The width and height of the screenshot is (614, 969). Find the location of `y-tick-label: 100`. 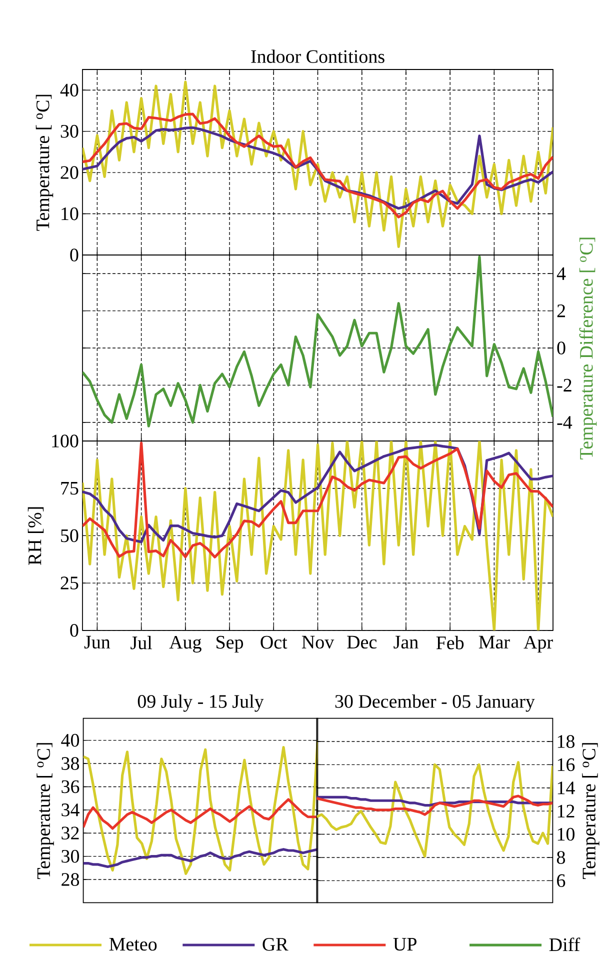

y-tick-label: 100 is located at coordinates (65, 441).